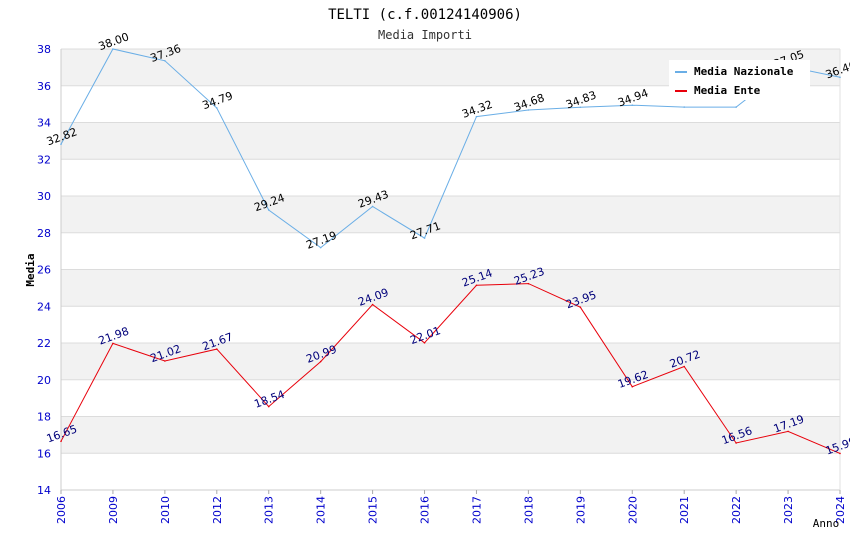  I want to click on y-tick-label: 16, so click(44, 453).